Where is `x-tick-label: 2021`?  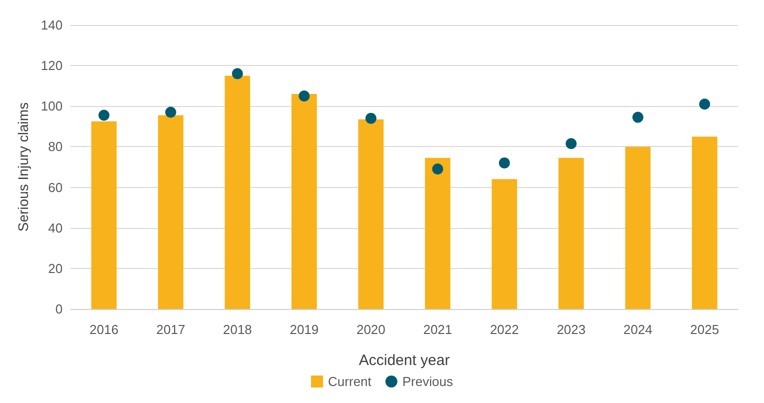 x-tick-label: 2021 is located at coordinates (437, 329).